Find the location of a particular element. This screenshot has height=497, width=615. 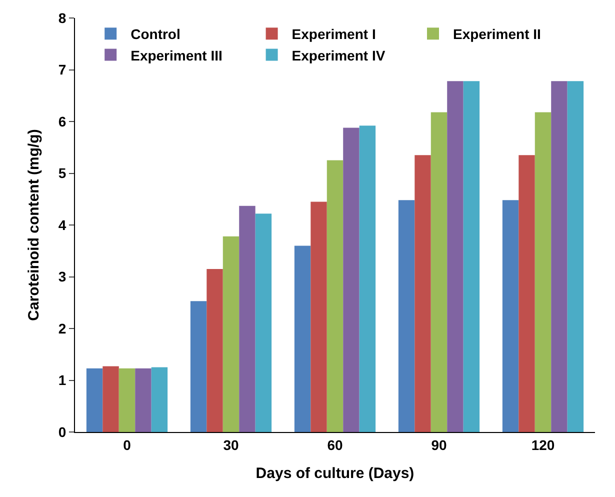

y-axis-title: Caroteinoid content (mg/g) is located at coordinates (34, 225).